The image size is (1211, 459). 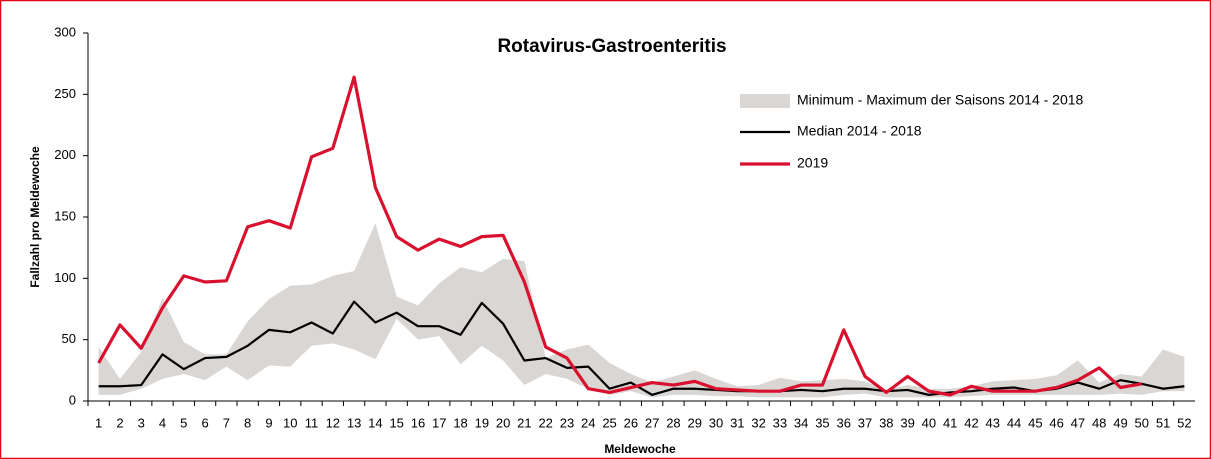 What do you see at coordinates (141, 422) in the screenshot?
I see `x-tick-label: 3` at bounding box center [141, 422].